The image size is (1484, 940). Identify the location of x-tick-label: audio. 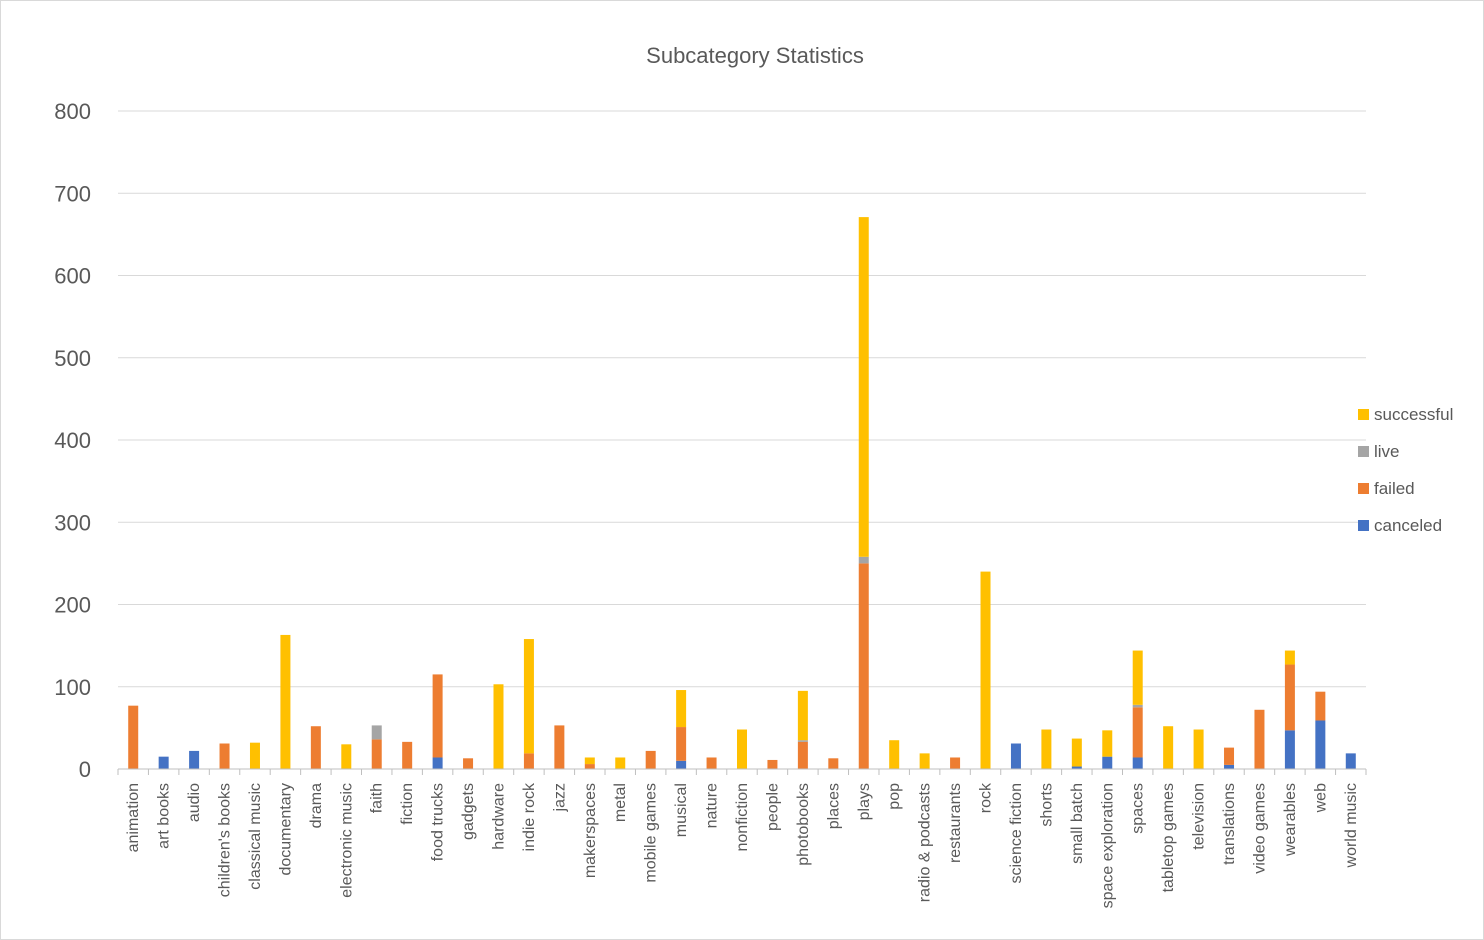
(194, 802).